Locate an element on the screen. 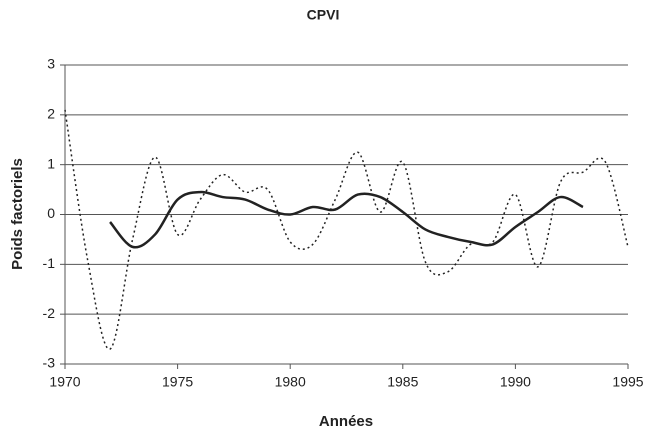  y-tick-label: 0 is located at coordinates (51, 213).